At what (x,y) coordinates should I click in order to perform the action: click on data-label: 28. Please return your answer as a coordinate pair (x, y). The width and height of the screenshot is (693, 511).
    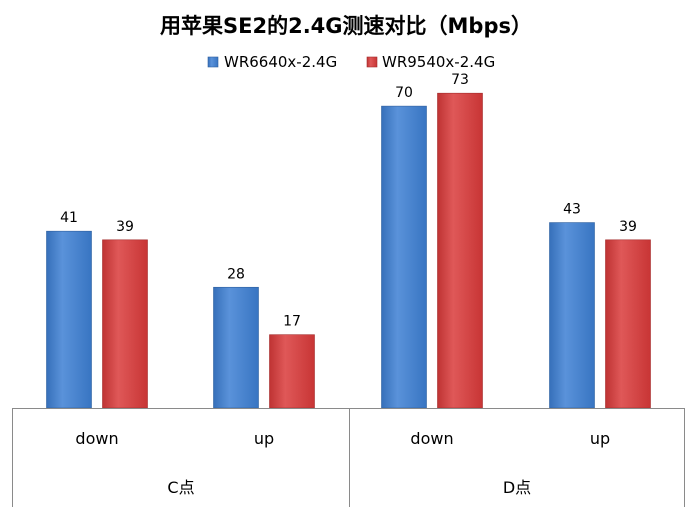
    Looking at the image, I should click on (236, 274).